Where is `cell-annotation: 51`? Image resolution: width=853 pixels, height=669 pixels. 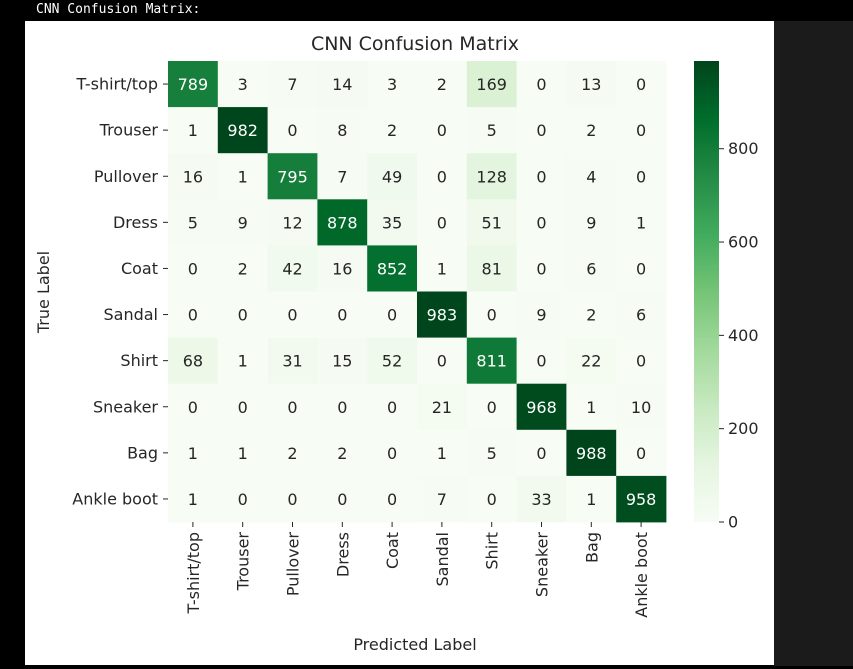
cell-annotation: 51 is located at coordinates (492, 222).